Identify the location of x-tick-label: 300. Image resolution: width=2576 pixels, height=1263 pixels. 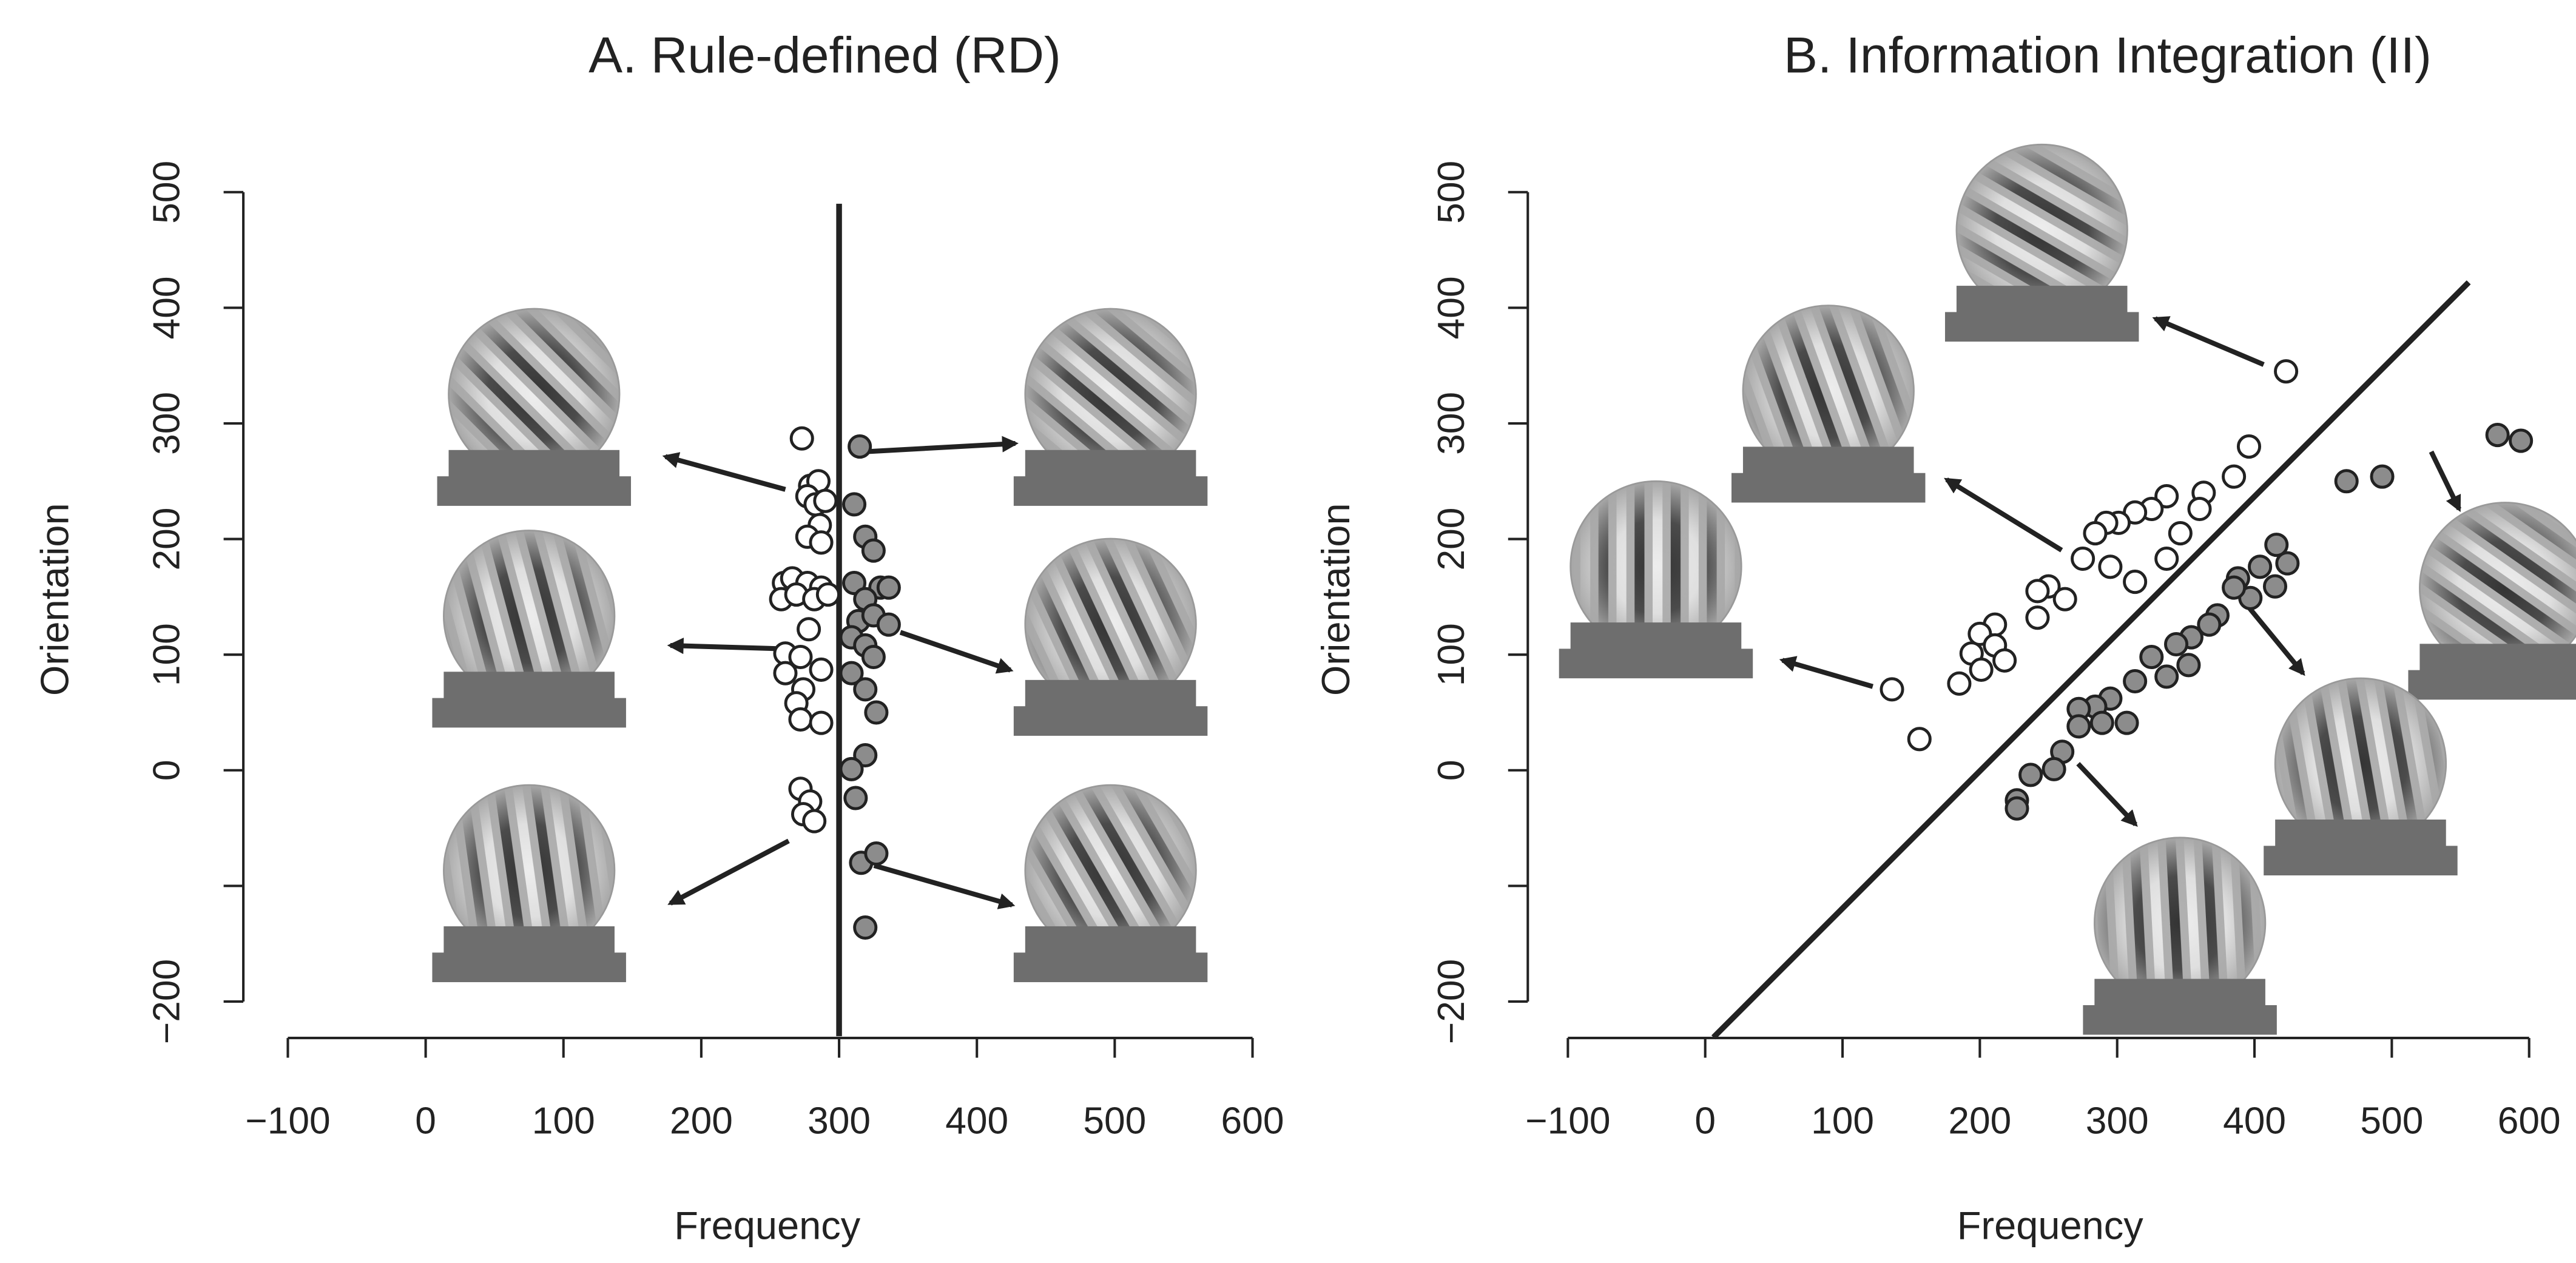
(840, 1121).